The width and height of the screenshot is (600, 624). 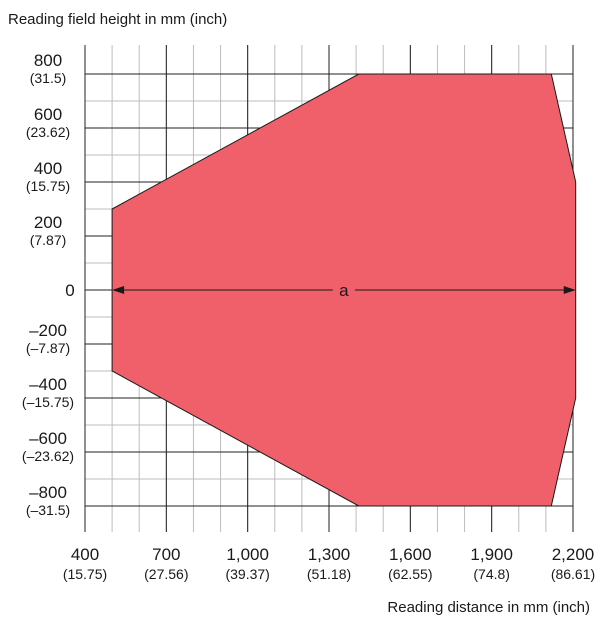 I want to click on x-tick-sublabel: (27.56), so click(x=166, y=574).